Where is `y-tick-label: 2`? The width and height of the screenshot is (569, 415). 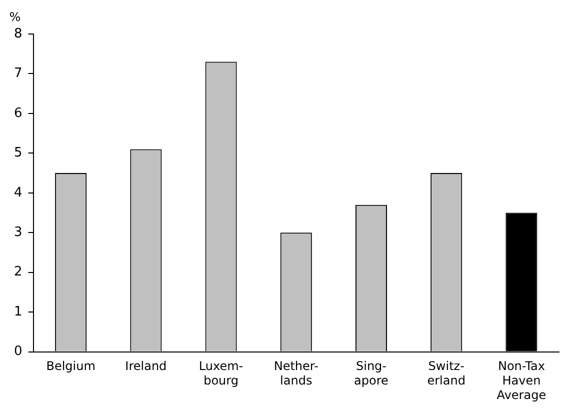
y-tick-label: 2 is located at coordinates (18, 272).